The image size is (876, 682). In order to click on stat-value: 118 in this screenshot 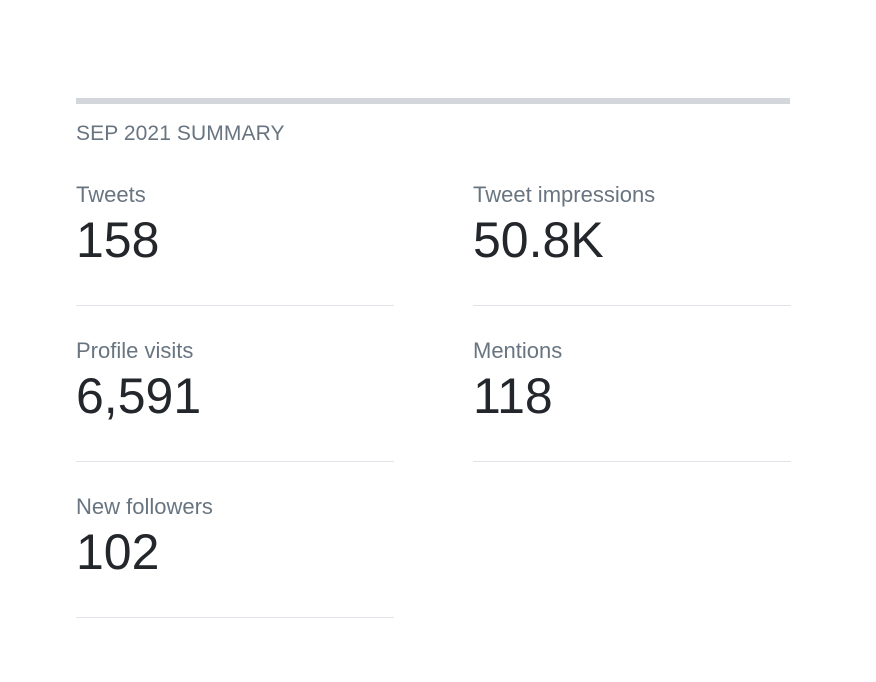, I will do `click(513, 396)`.